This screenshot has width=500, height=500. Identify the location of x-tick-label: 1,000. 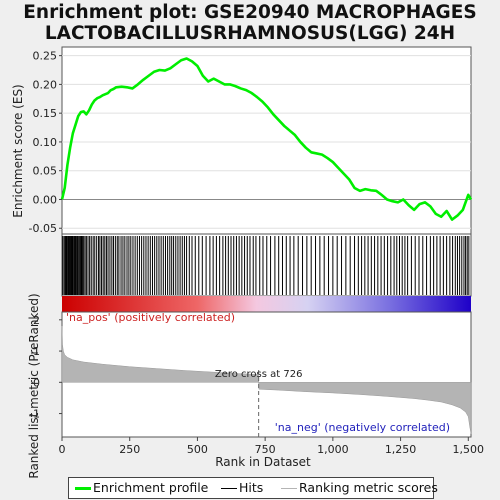
(333, 449).